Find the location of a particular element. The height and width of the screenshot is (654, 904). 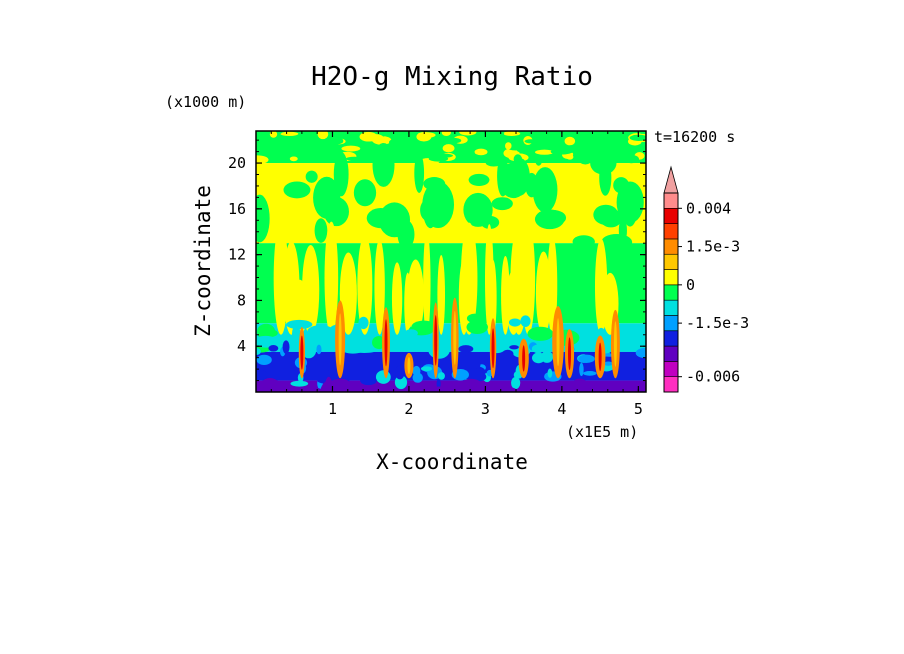

time-label: t=16200 s is located at coordinates (694, 137).